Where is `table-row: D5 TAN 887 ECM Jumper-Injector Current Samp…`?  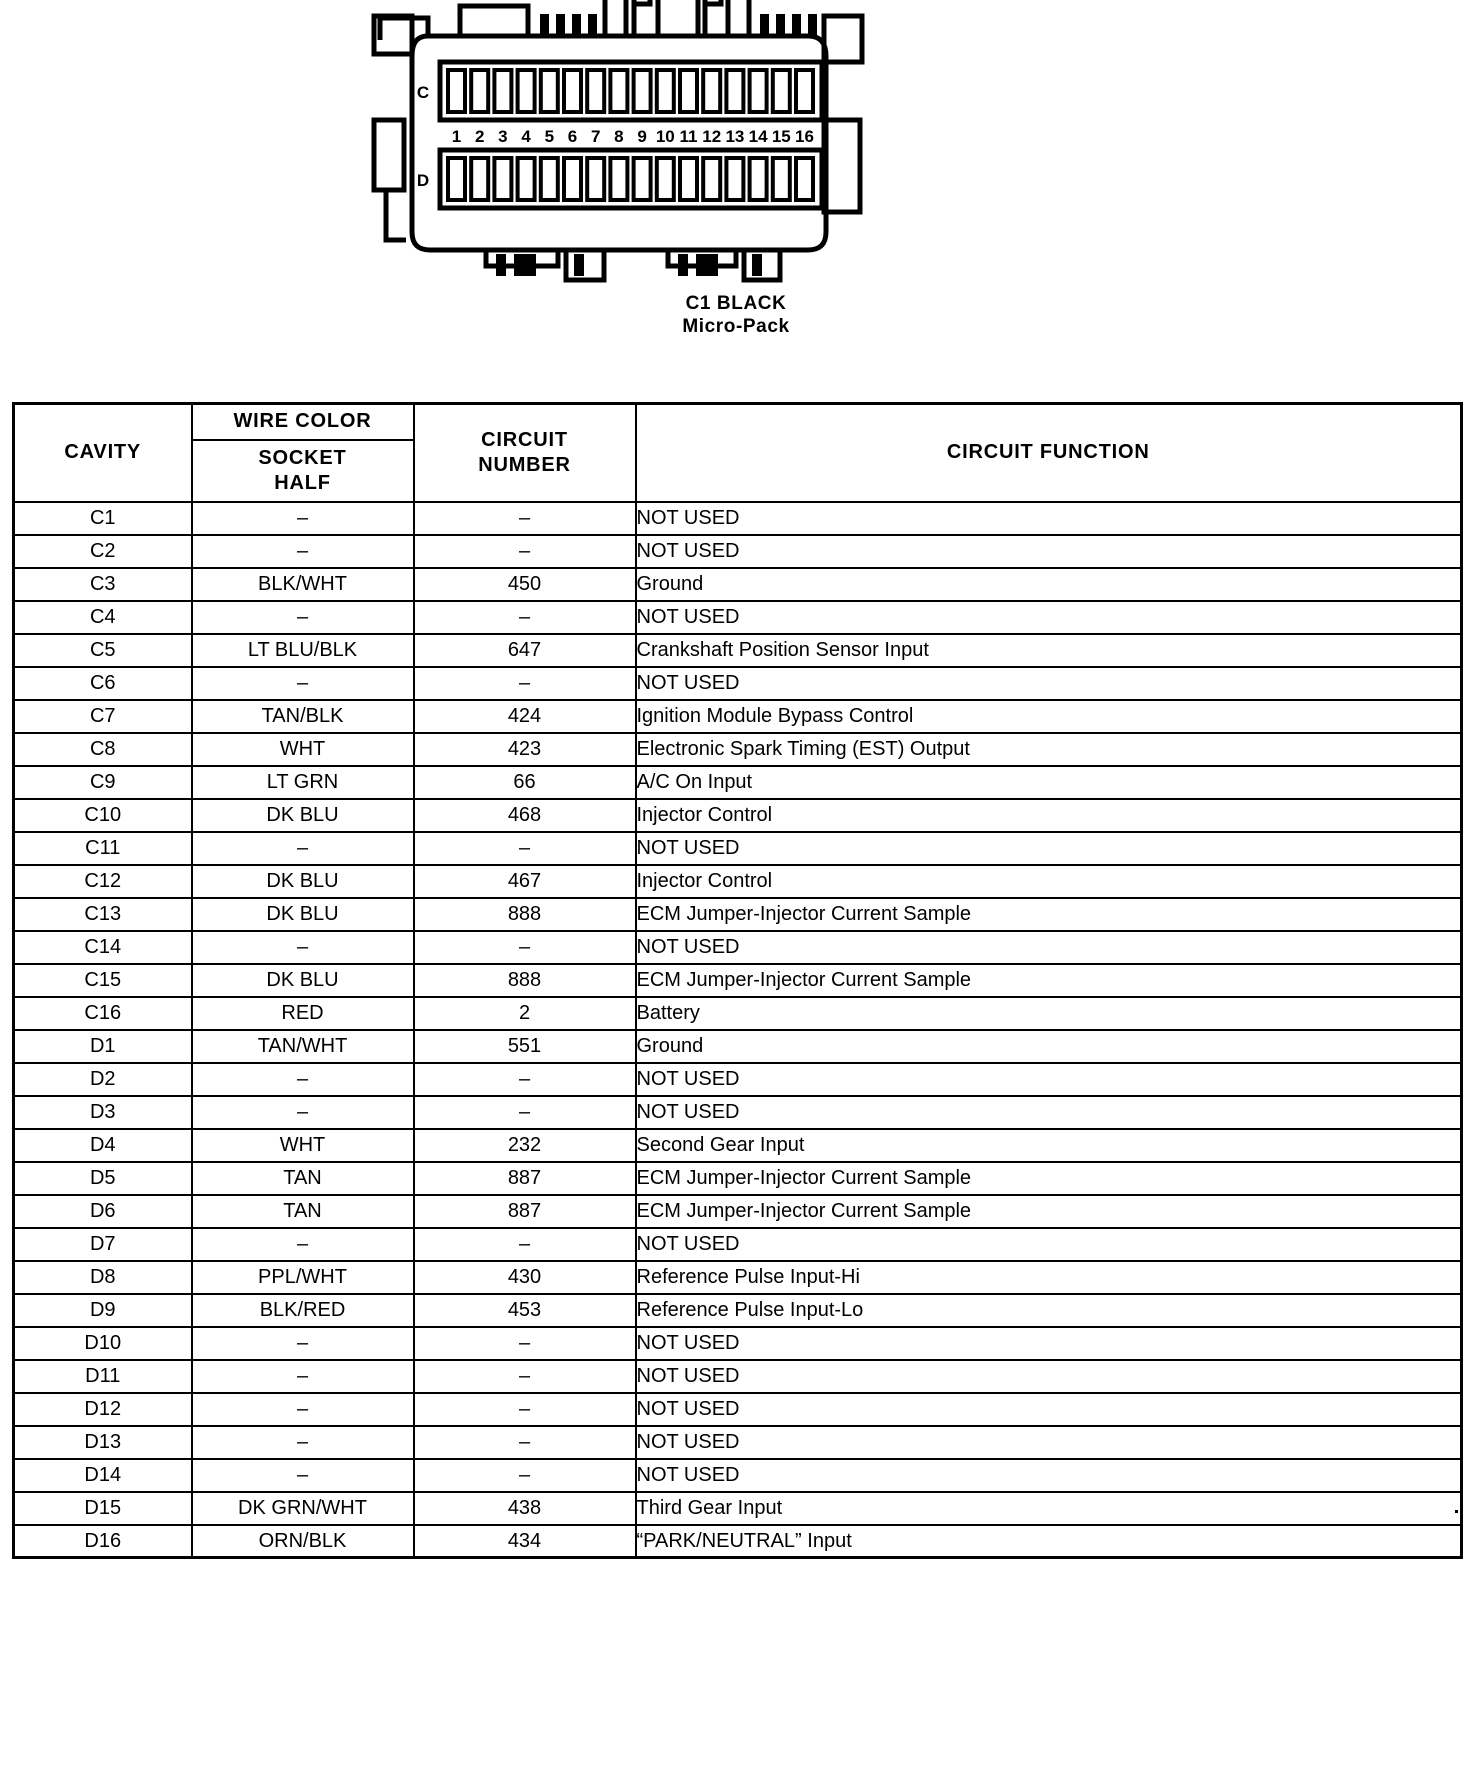 table-row: D5 TAN 887 ECM Jumper-Injector Current Samp… is located at coordinates (737, 1178).